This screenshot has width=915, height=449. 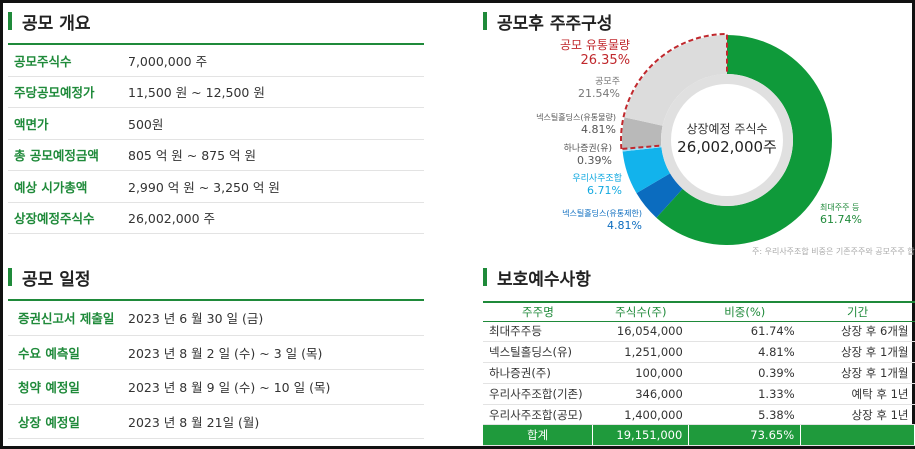 I want to click on lockup-section-title: 보호예수사항, so click(x=537, y=278).